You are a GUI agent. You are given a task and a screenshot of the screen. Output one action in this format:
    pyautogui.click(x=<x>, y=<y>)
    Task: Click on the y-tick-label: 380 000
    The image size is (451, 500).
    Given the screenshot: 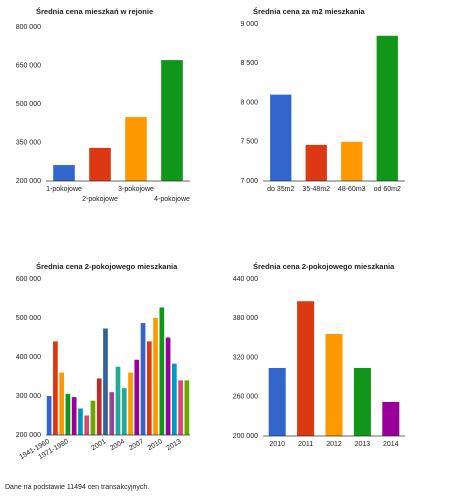 What is the action you would take?
    pyautogui.click(x=245, y=318)
    